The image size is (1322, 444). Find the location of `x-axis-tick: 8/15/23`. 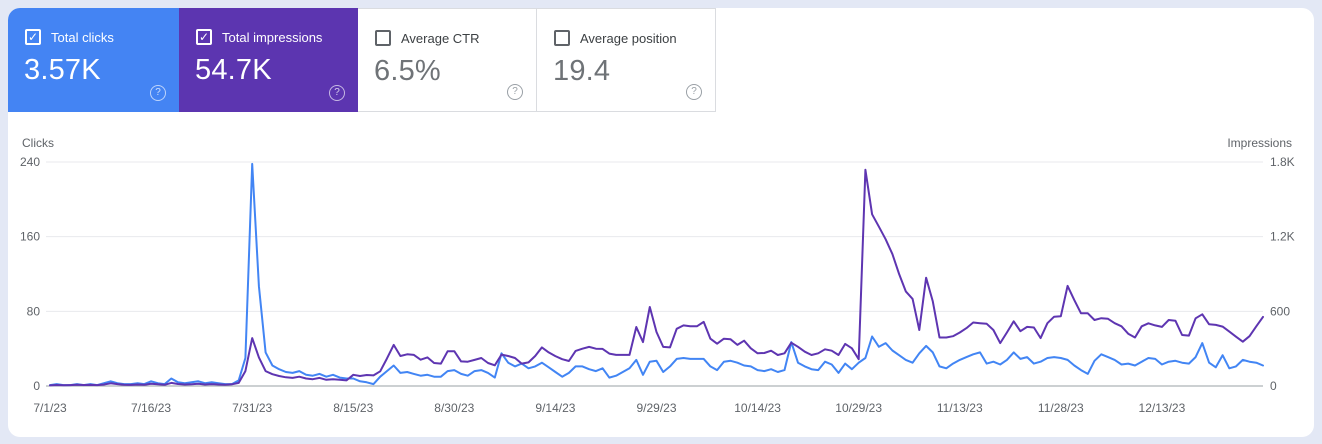

x-axis-tick: 8/15/23 is located at coordinates (353, 408).